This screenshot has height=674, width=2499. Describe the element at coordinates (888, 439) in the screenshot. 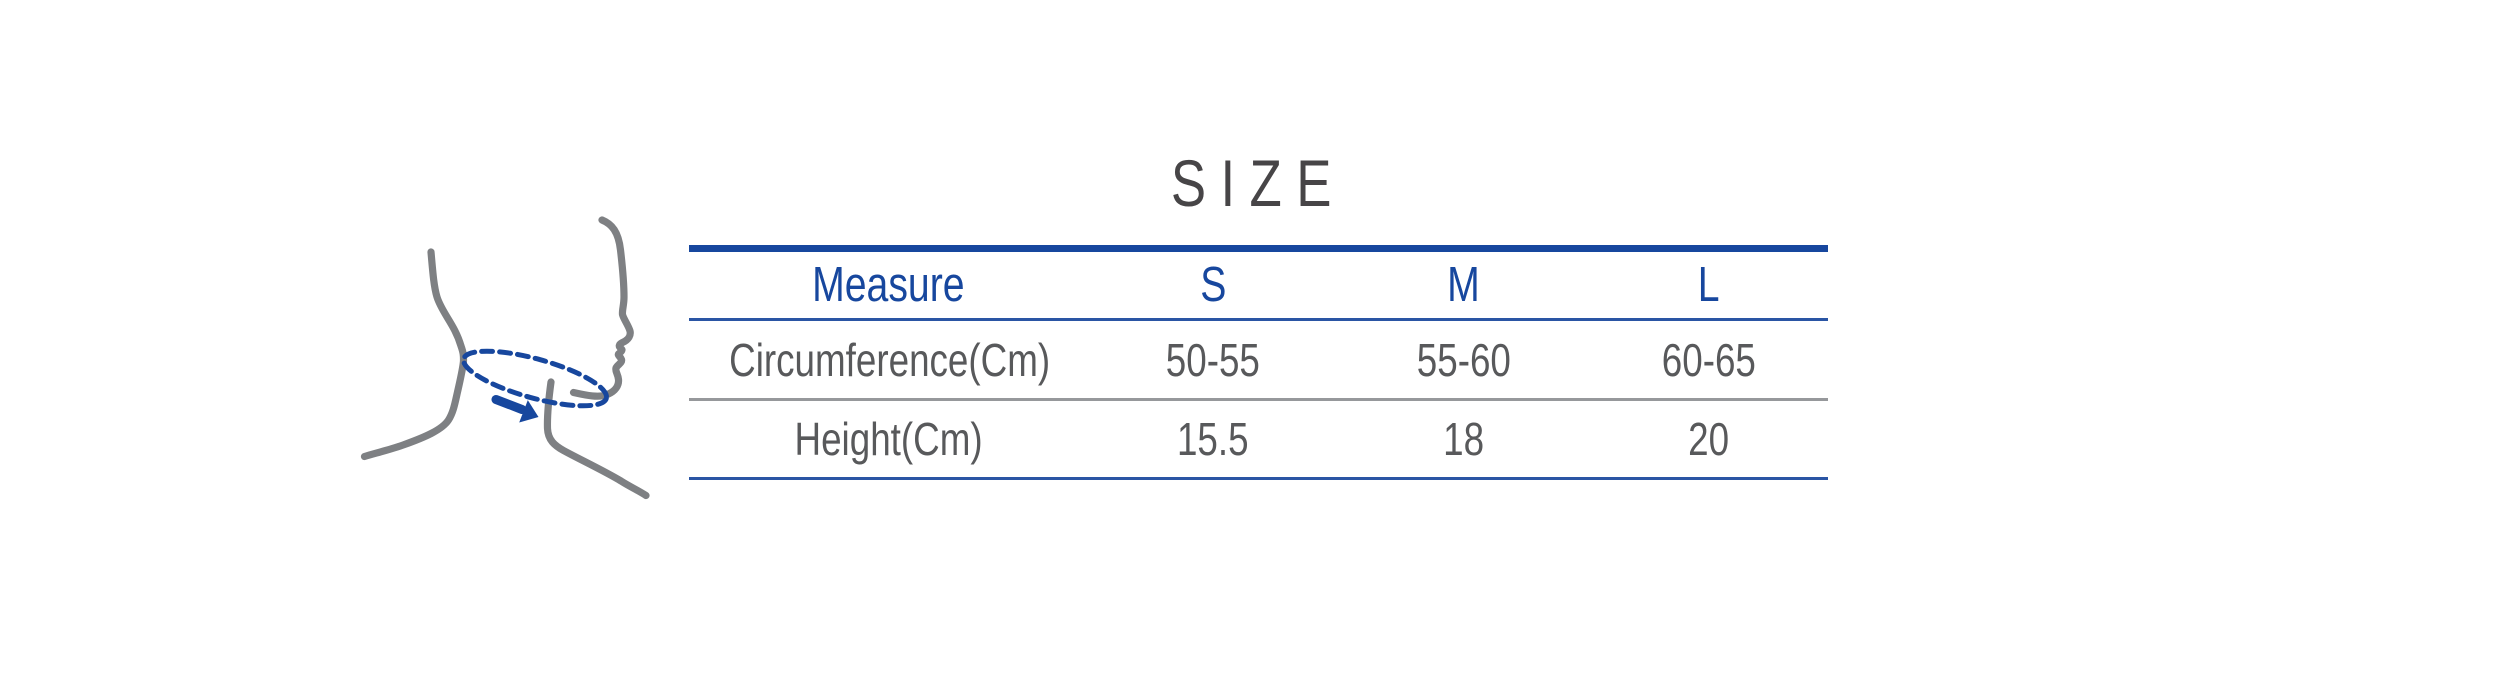

I see `row-label-height: Height(Cm)` at that location.